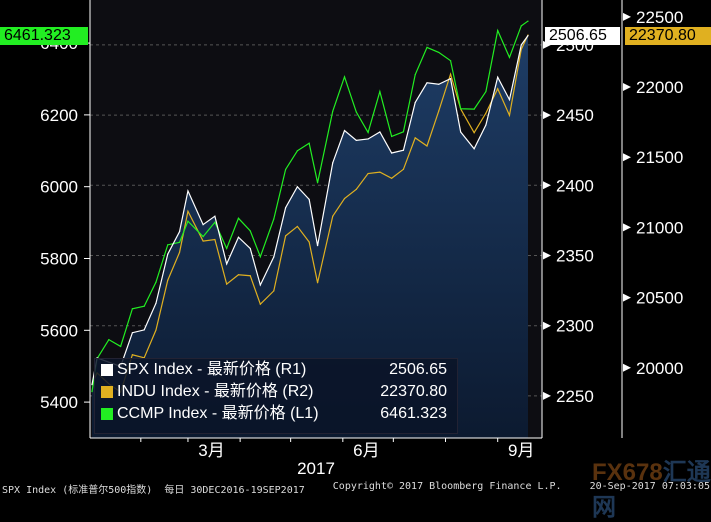  Describe the element at coordinates (575, 326) in the screenshot. I see `right1-tick-label: 2300` at that location.